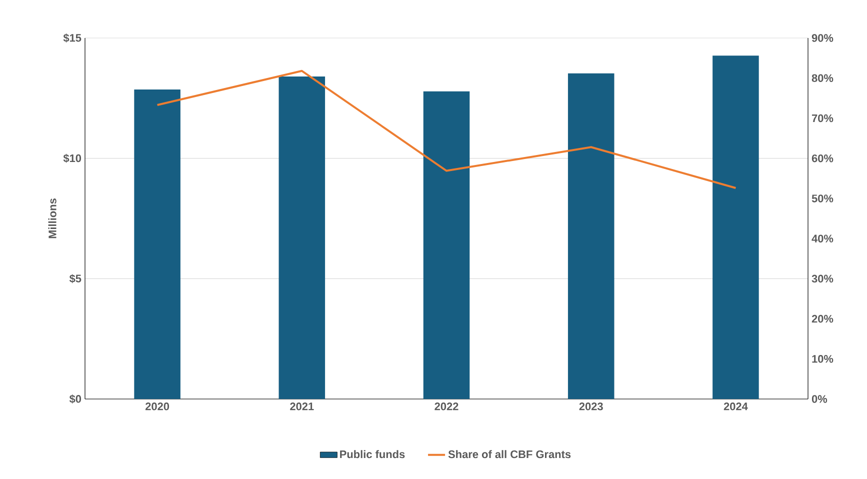  I want to click on y-tick-label: $5, so click(75, 279).